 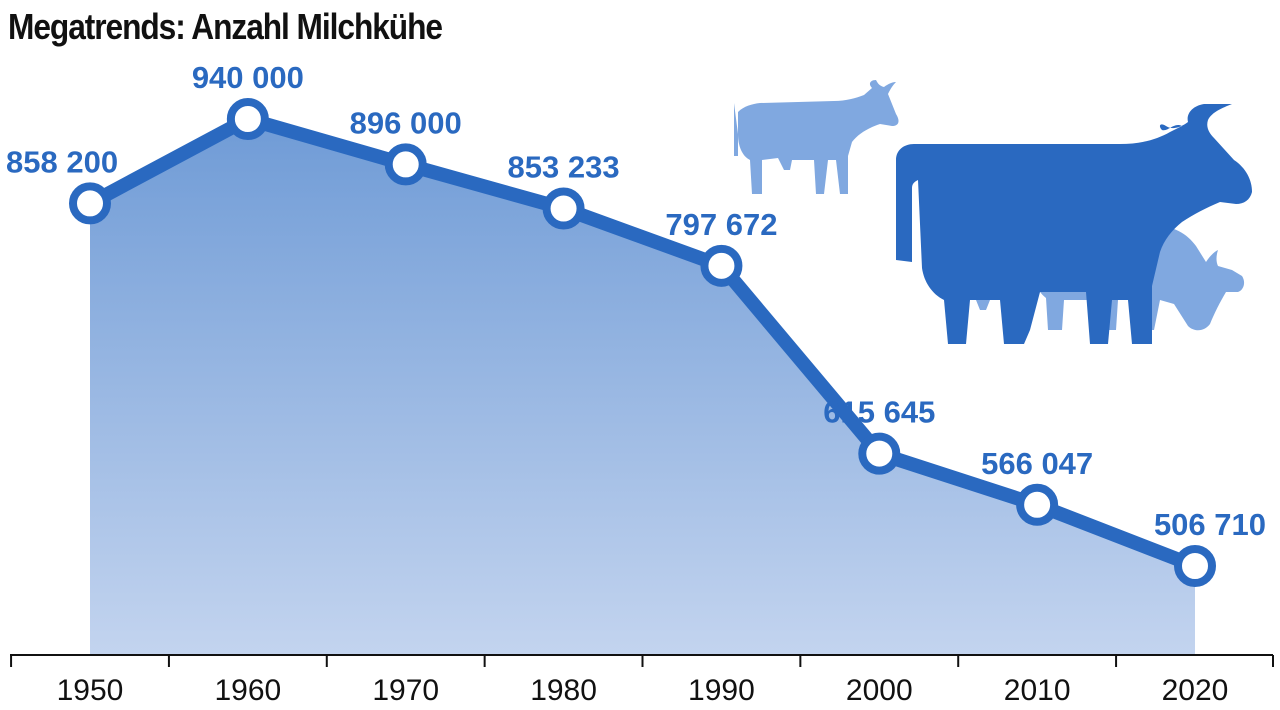 What do you see at coordinates (879, 690) in the screenshot?
I see `x-tick-label: 2000` at bounding box center [879, 690].